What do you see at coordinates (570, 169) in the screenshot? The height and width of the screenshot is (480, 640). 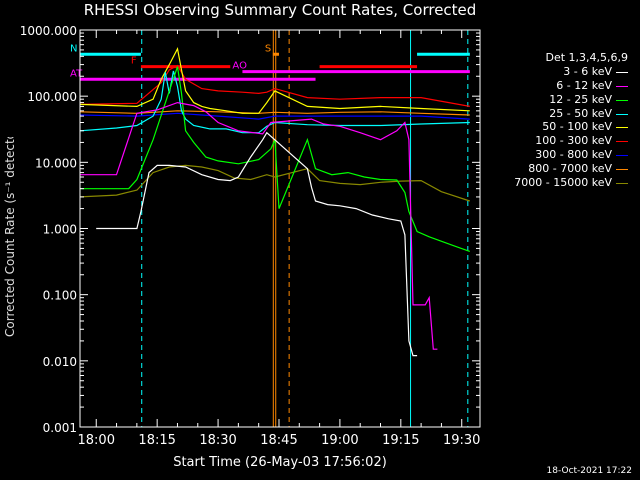 I see `legend-item-label: 800 - 7000 keV` at bounding box center [570, 169].